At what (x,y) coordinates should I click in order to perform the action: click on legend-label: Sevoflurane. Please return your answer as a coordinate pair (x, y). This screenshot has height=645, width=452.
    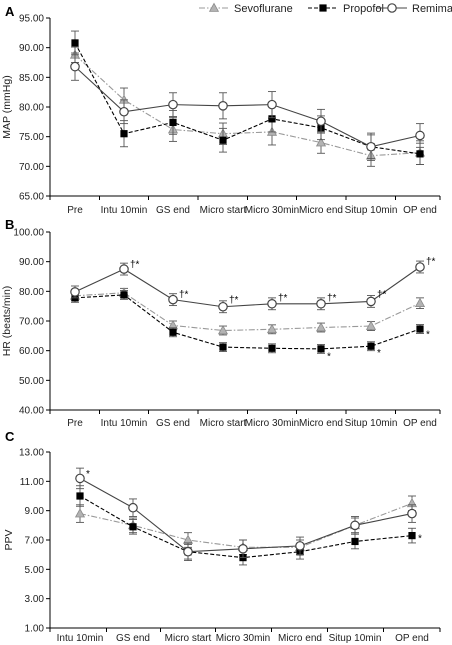
    Looking at the image, I should click on (263, 9).